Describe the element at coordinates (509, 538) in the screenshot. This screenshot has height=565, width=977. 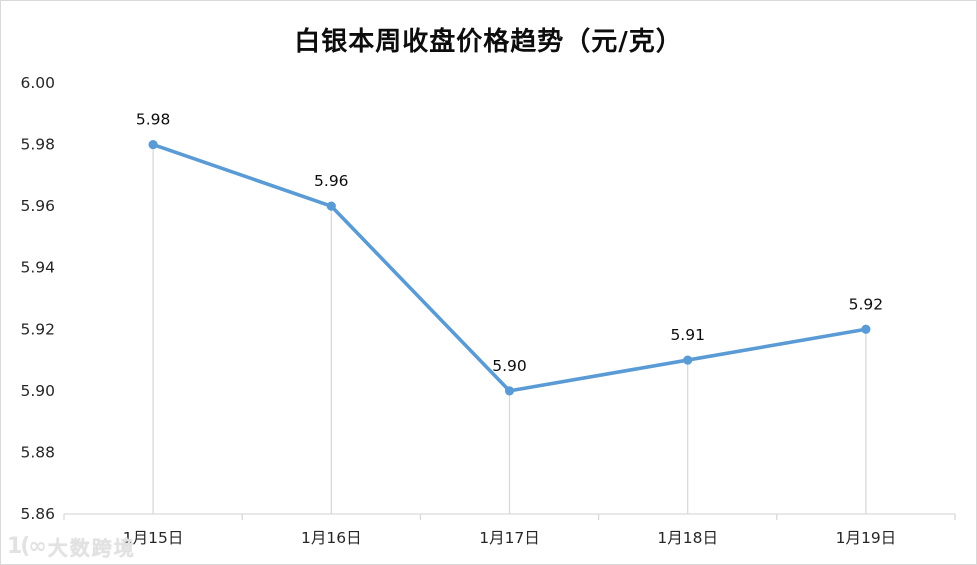
I see `x-axis-tick-label: 1月17日` at that location.